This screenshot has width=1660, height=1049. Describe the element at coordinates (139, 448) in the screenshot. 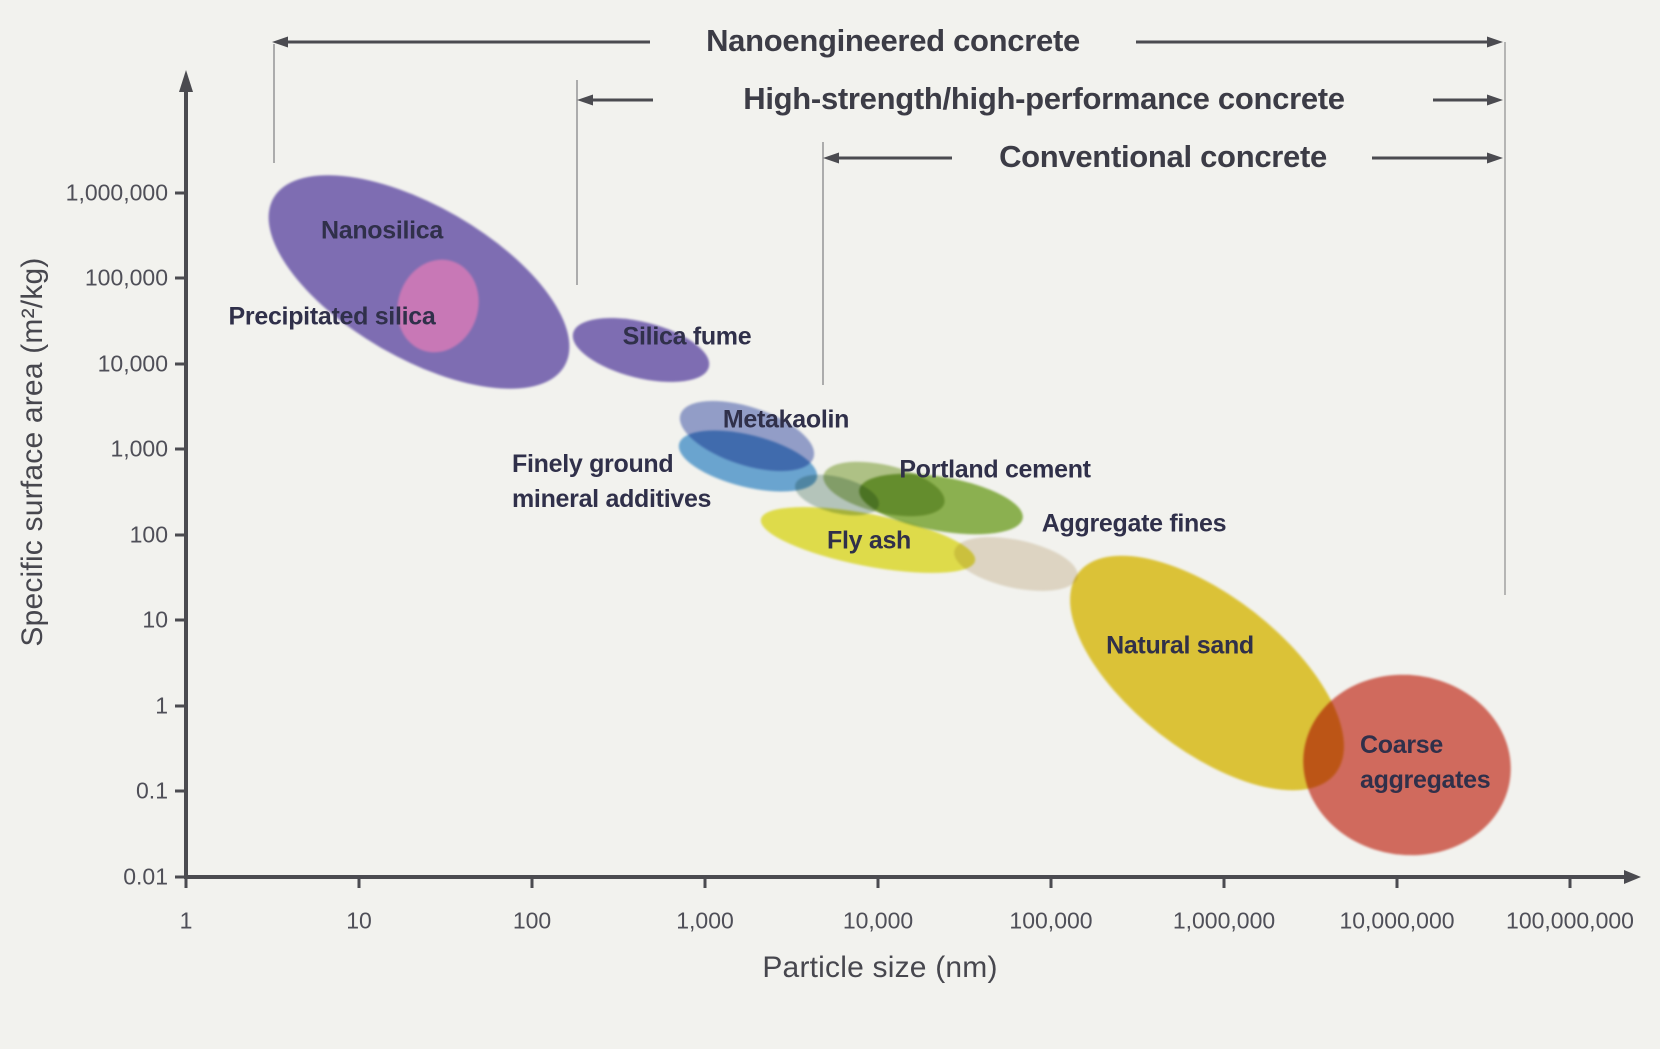

I see `y-tick-label: 1,000` at that location.